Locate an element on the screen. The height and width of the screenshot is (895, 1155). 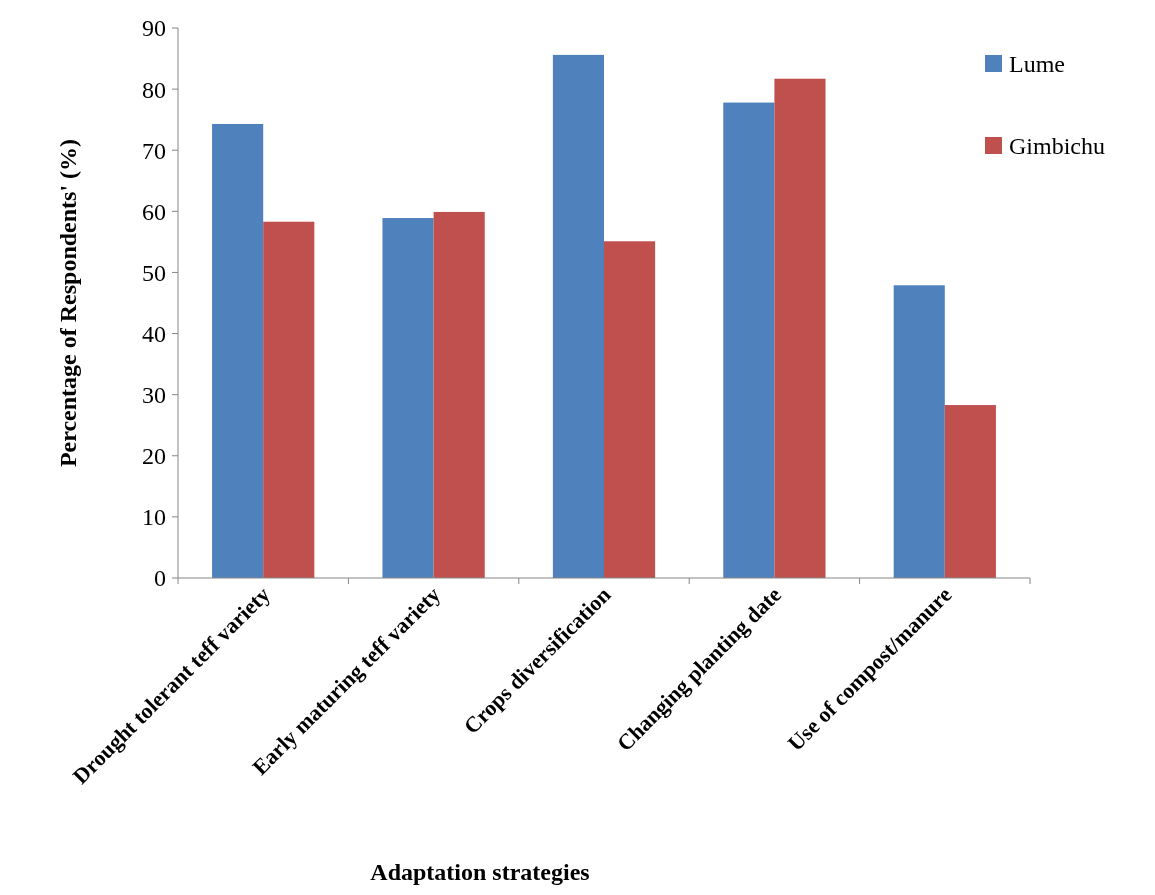
y-tick-label: 40 is located at coordinates (154, 333).